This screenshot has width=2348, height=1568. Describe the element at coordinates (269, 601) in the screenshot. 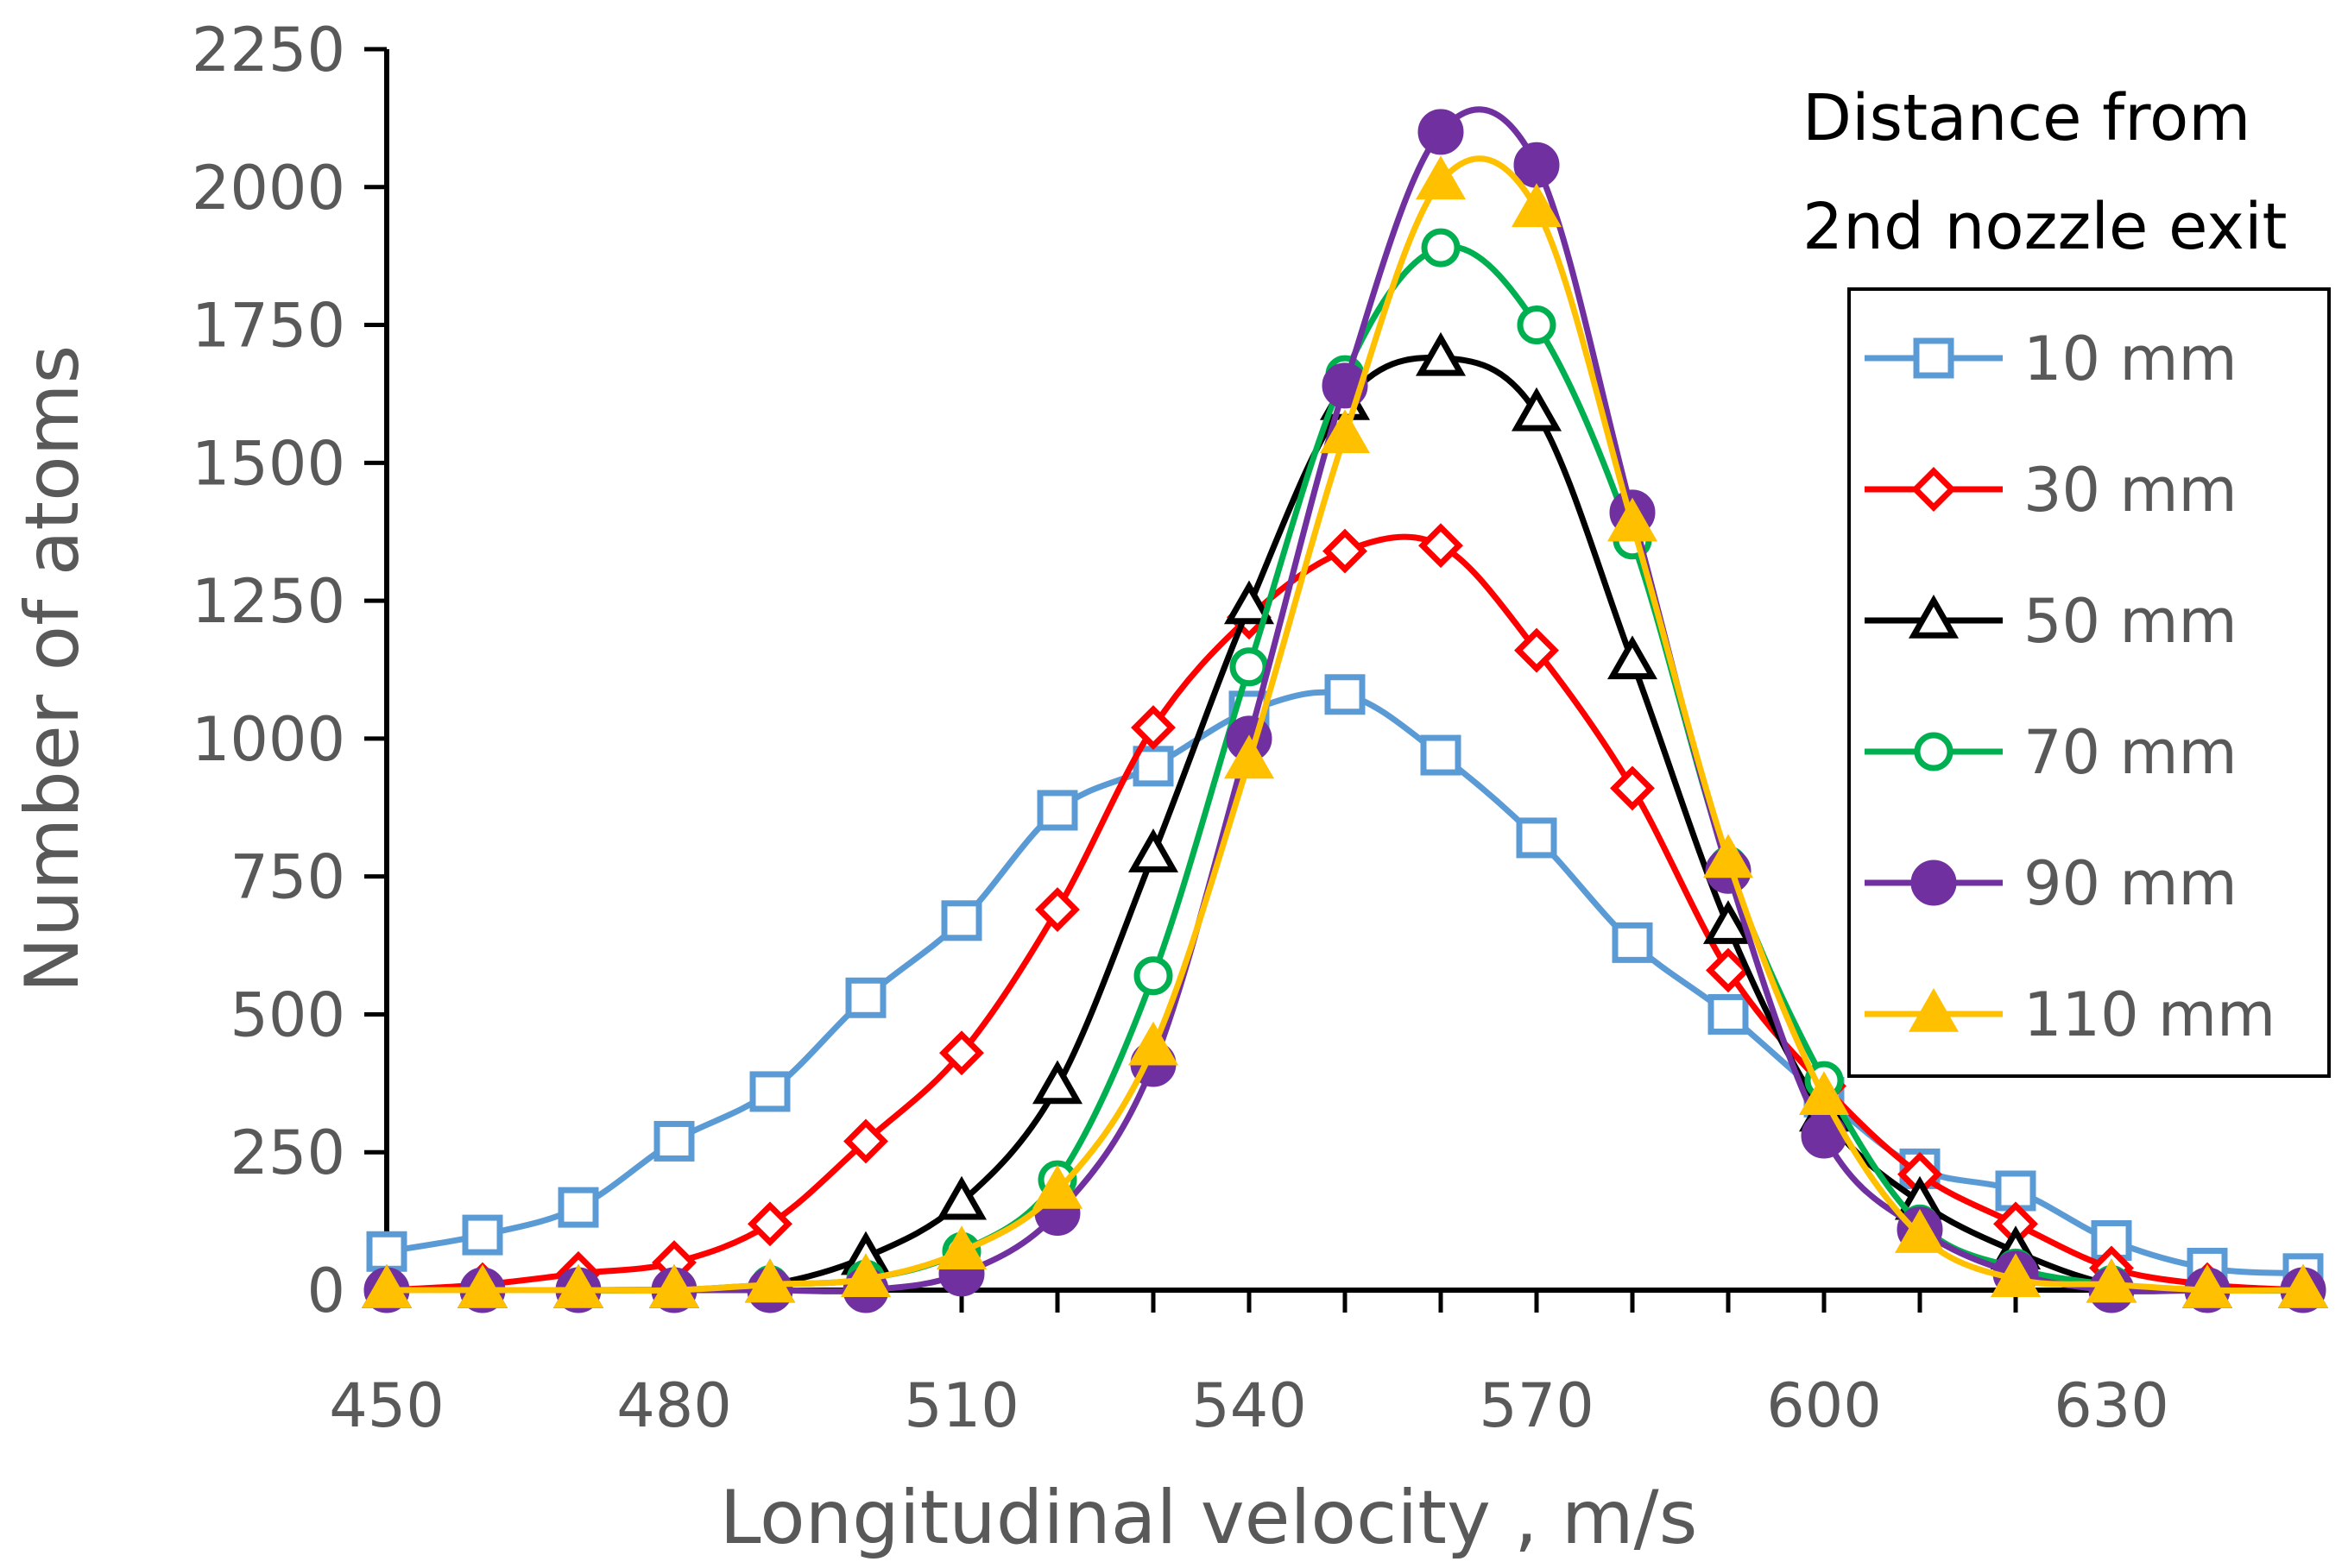

I see `y-tick-label: 1250` at that location.